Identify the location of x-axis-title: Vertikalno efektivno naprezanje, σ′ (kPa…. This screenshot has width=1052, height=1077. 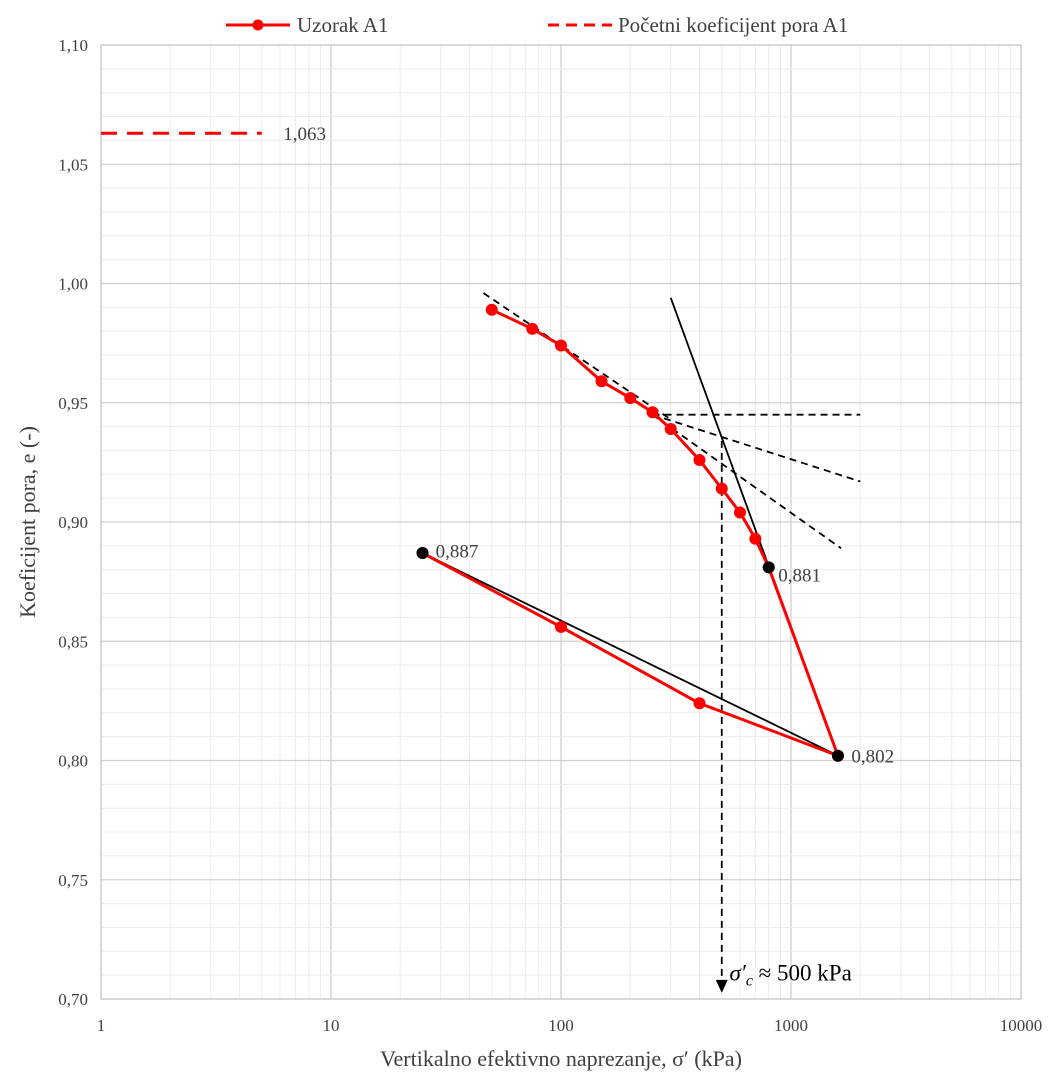
(561, 1058).